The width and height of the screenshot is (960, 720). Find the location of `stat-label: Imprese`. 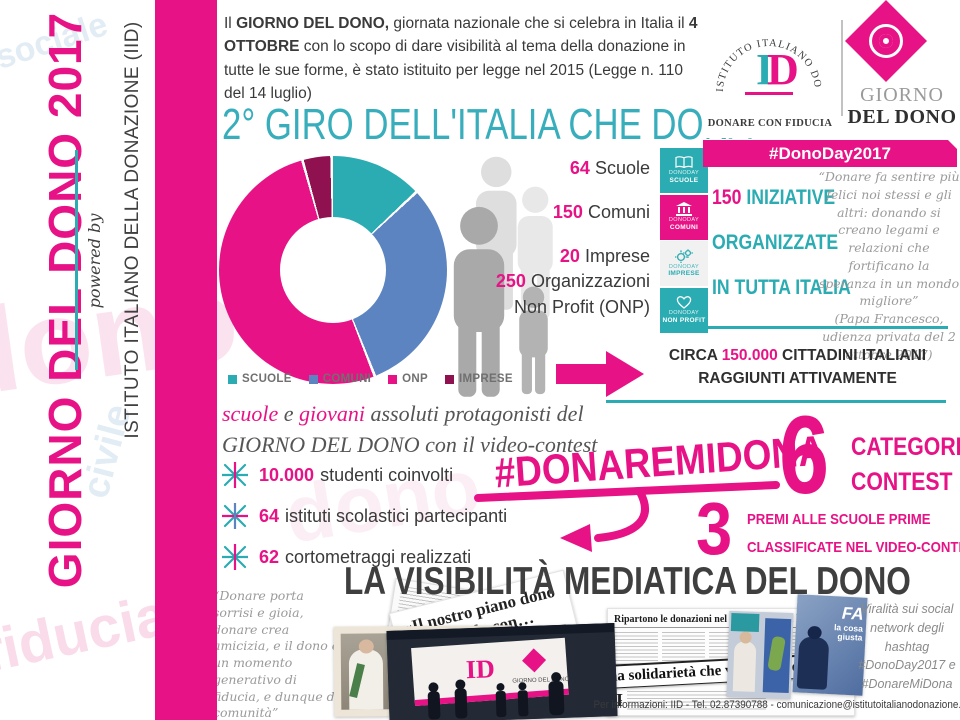

stat-label: Imprese is located at coordinates (617, 256).